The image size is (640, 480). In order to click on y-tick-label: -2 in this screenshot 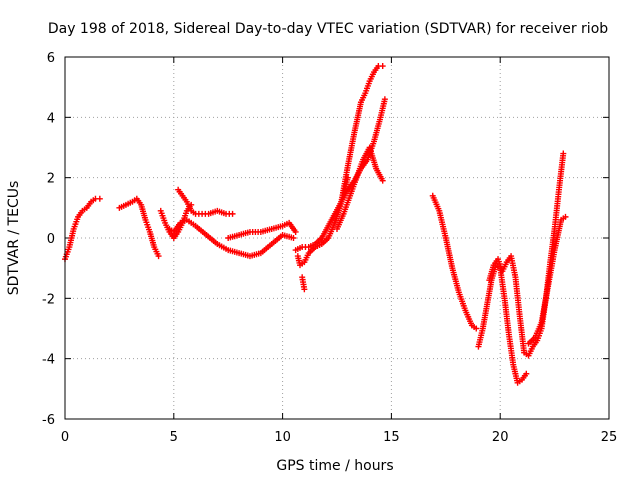, I will do `click(48, 299)`.